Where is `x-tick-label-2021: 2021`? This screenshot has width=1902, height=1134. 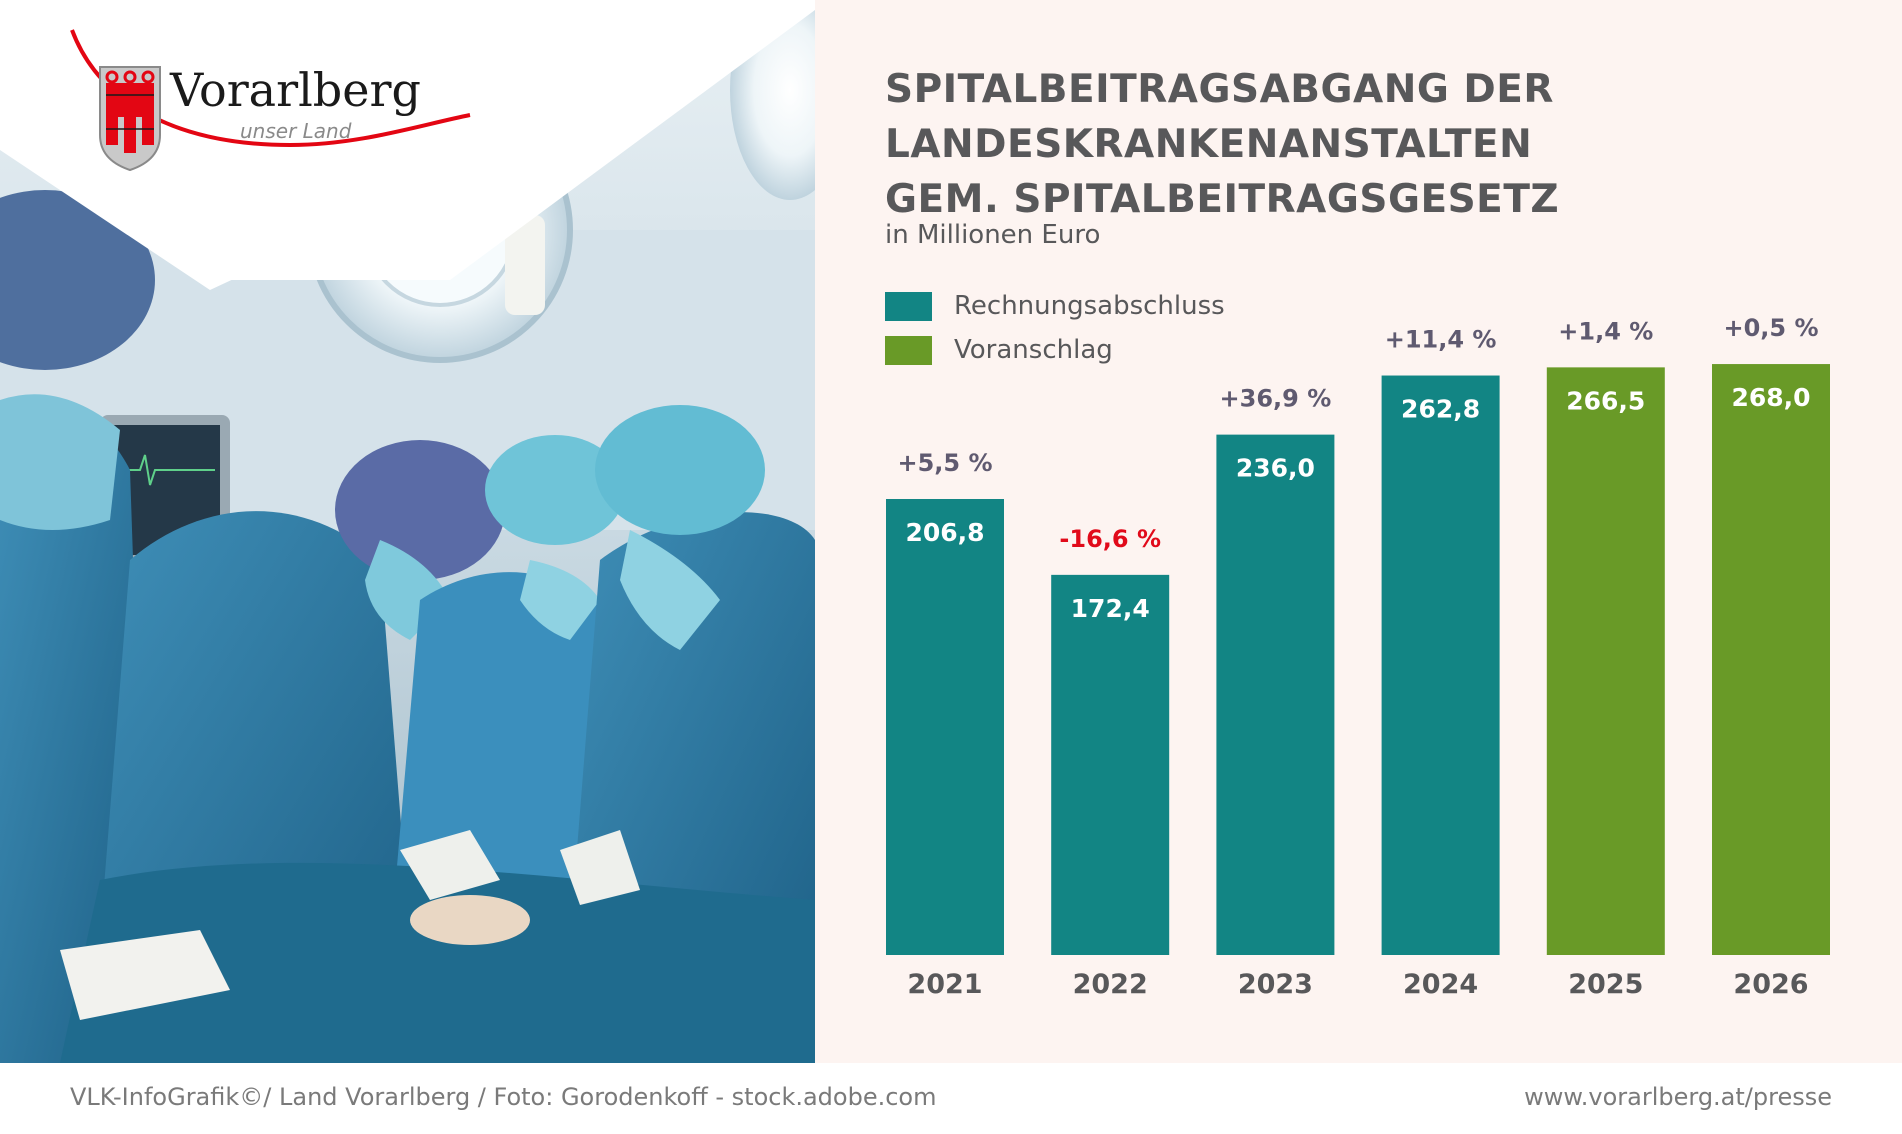
x-tick-label-2021: 2021 is located at coordinates (944, 984).